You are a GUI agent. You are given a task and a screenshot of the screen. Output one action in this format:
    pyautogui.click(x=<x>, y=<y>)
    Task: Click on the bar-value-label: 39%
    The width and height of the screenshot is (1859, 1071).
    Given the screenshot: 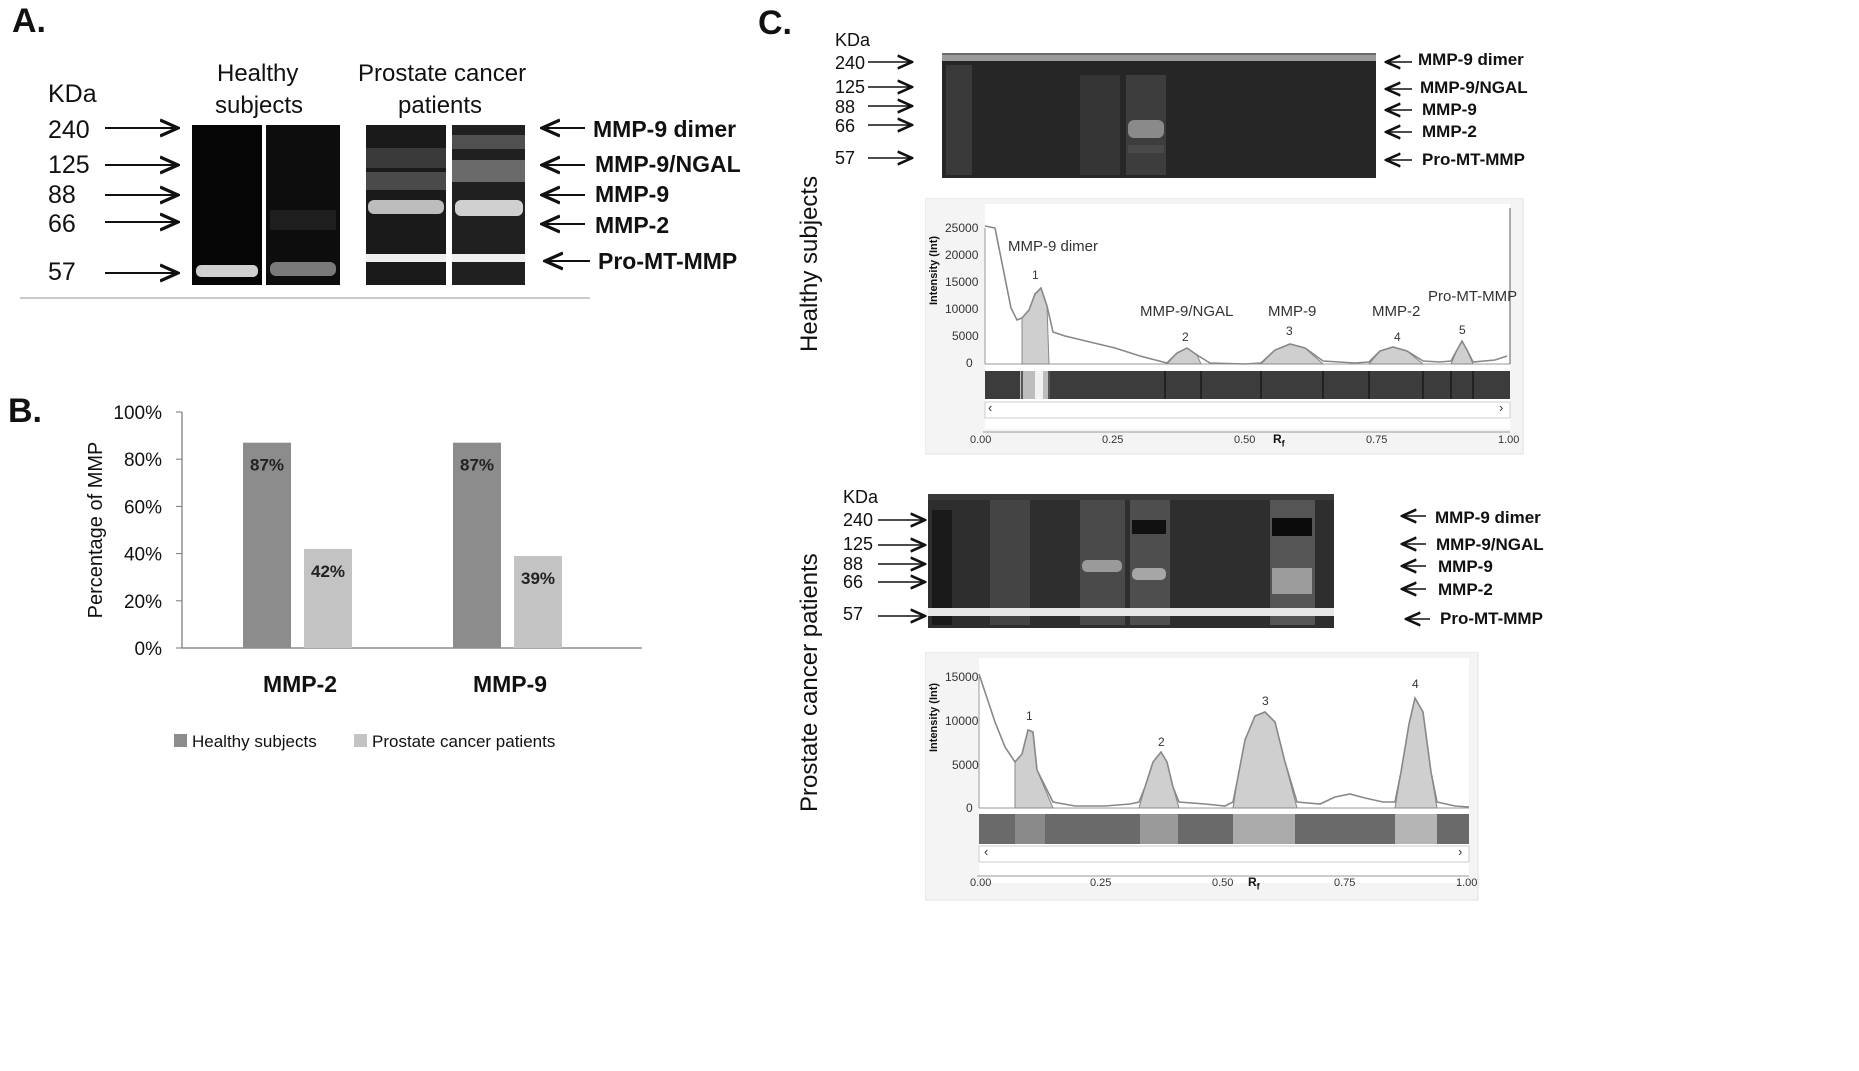 What is the action you would take?
    pyautogui.click(x=538, y=578)
    